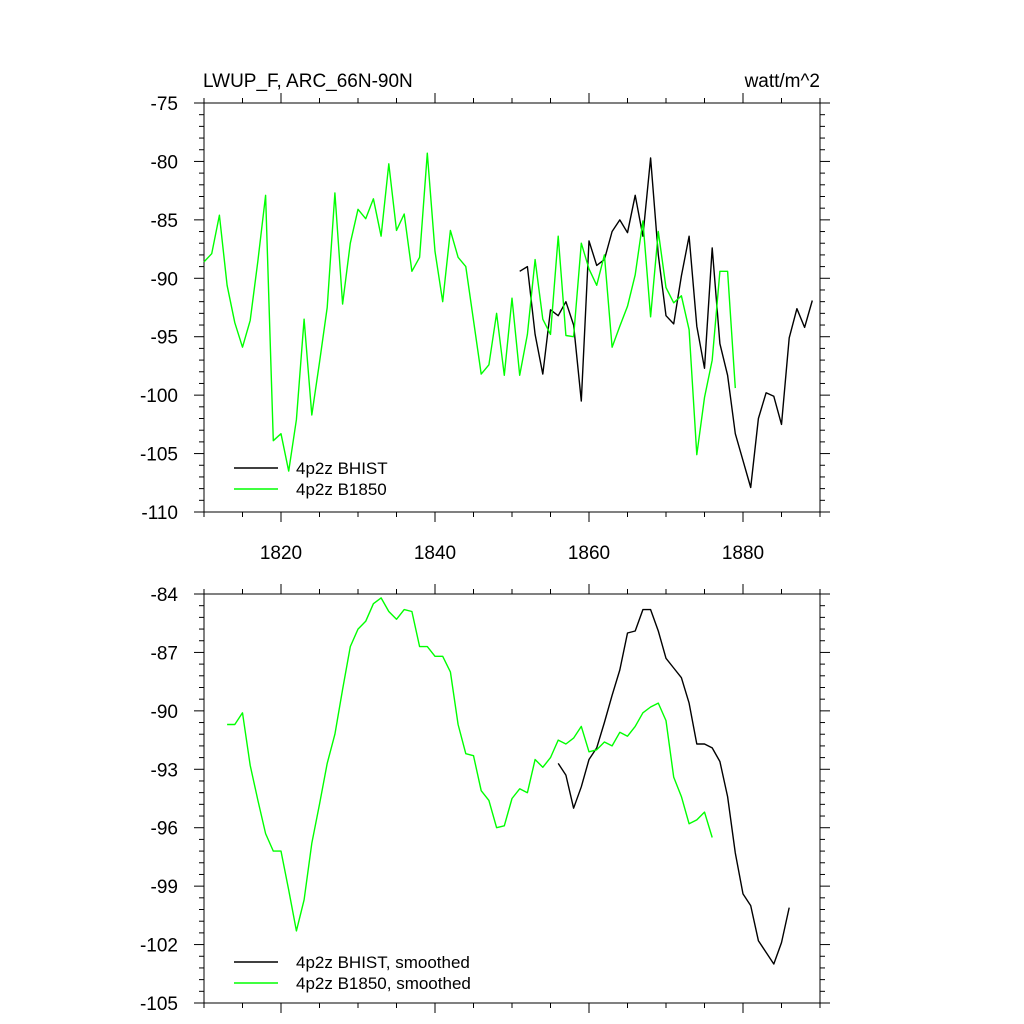 This screenshot has height=1024, width=1024. I want to click on legend-label: 4p2z BHIST, smoothed, so click(383, 962).